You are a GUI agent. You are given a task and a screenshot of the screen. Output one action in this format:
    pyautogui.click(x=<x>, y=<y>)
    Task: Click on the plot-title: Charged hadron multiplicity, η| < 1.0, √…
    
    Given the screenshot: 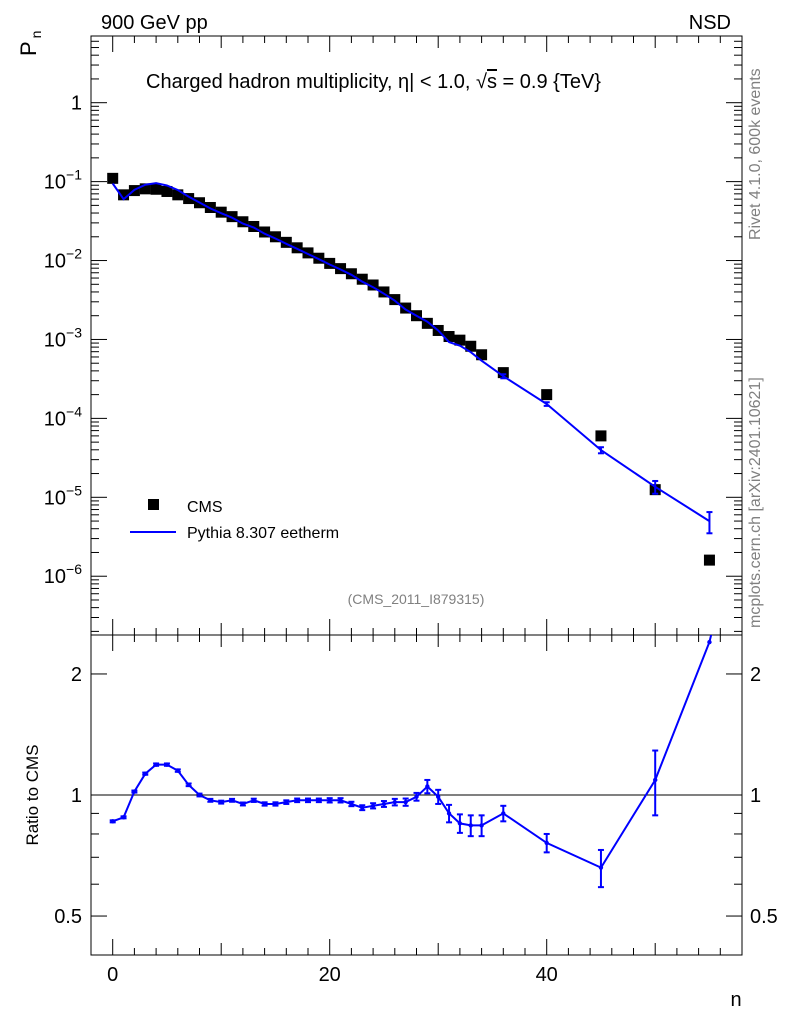 What is the action you would take?
    pyautogui.click(x=373, y=82)
    